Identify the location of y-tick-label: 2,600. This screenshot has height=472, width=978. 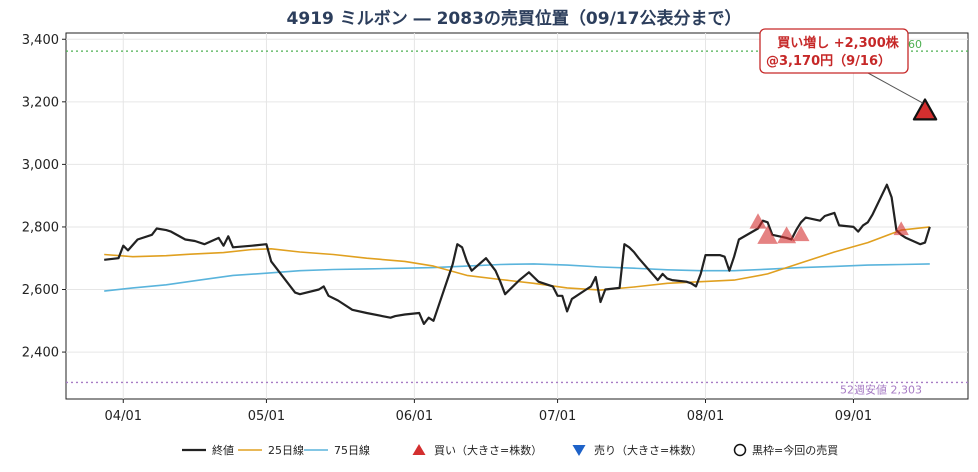
(40, 290).